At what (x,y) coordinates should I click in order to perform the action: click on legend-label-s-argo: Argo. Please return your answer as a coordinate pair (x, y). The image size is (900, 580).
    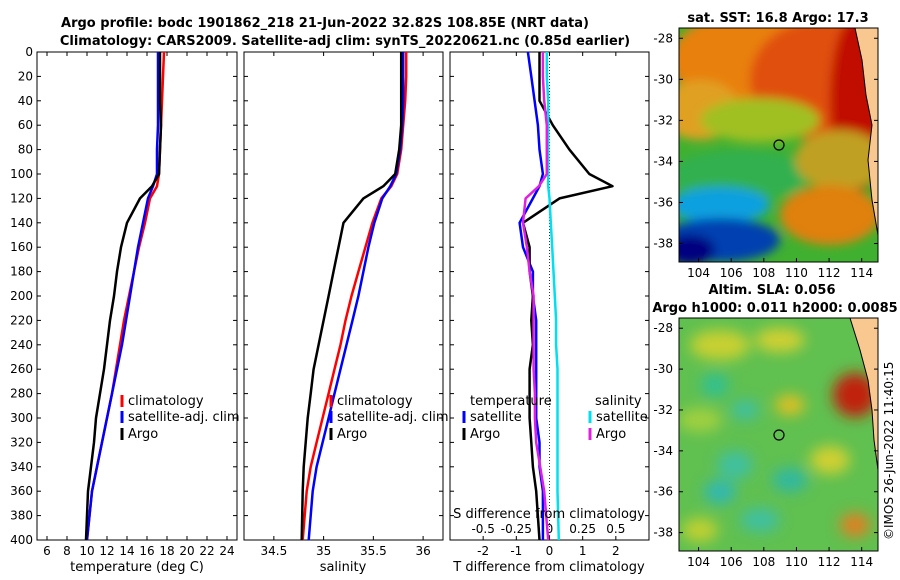
    Looking at the image, I should click on (611, 434).